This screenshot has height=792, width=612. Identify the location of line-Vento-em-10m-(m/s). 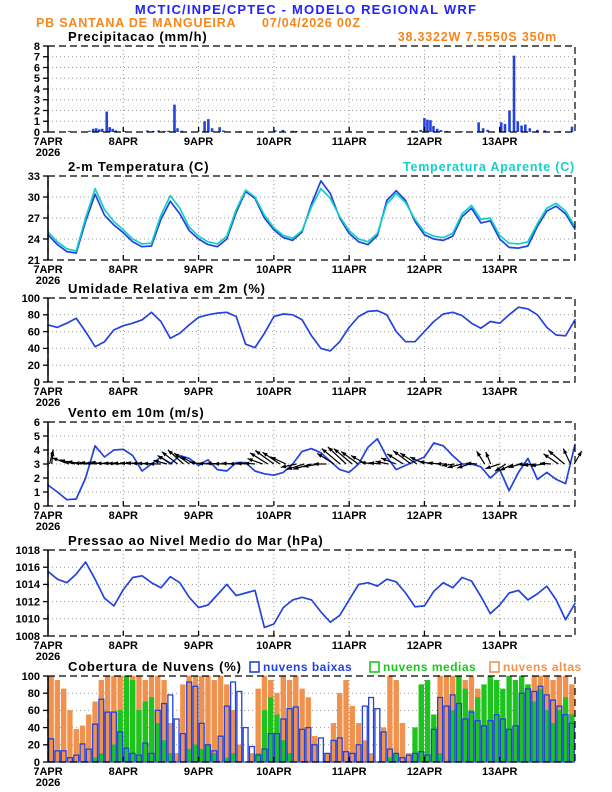
(311, 469).